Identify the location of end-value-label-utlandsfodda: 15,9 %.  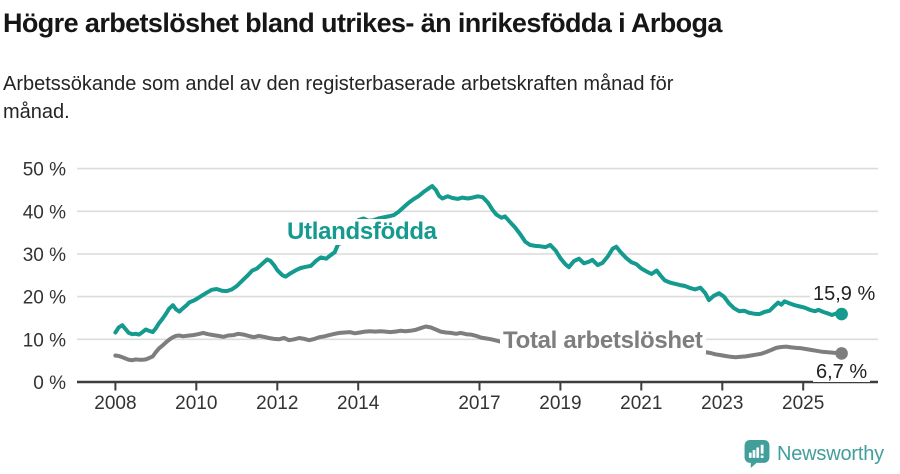
(844, 294).